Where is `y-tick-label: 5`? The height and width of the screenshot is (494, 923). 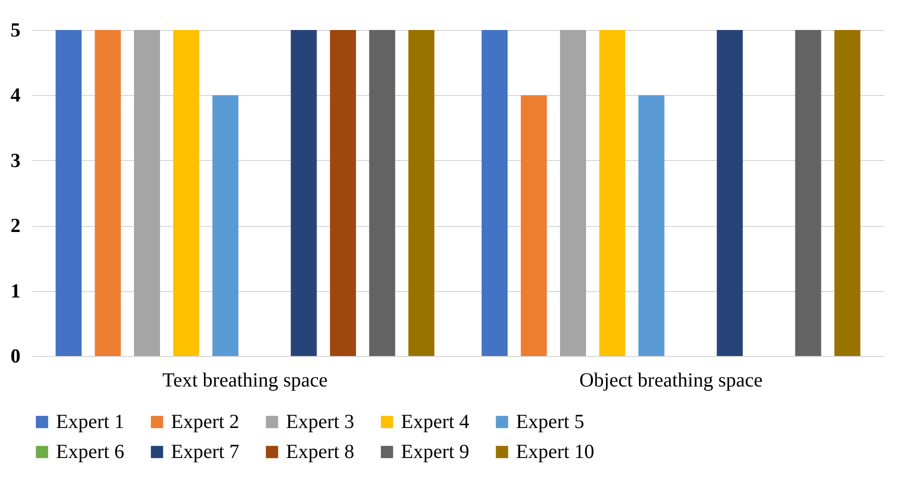
y-tick-label: 5 is located at coordinates (15, 31).